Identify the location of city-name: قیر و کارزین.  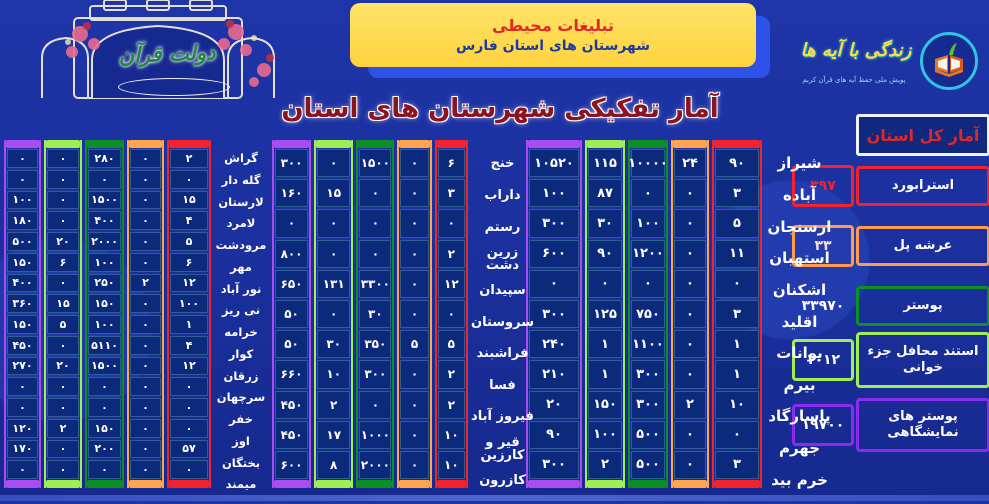
(502, 448).